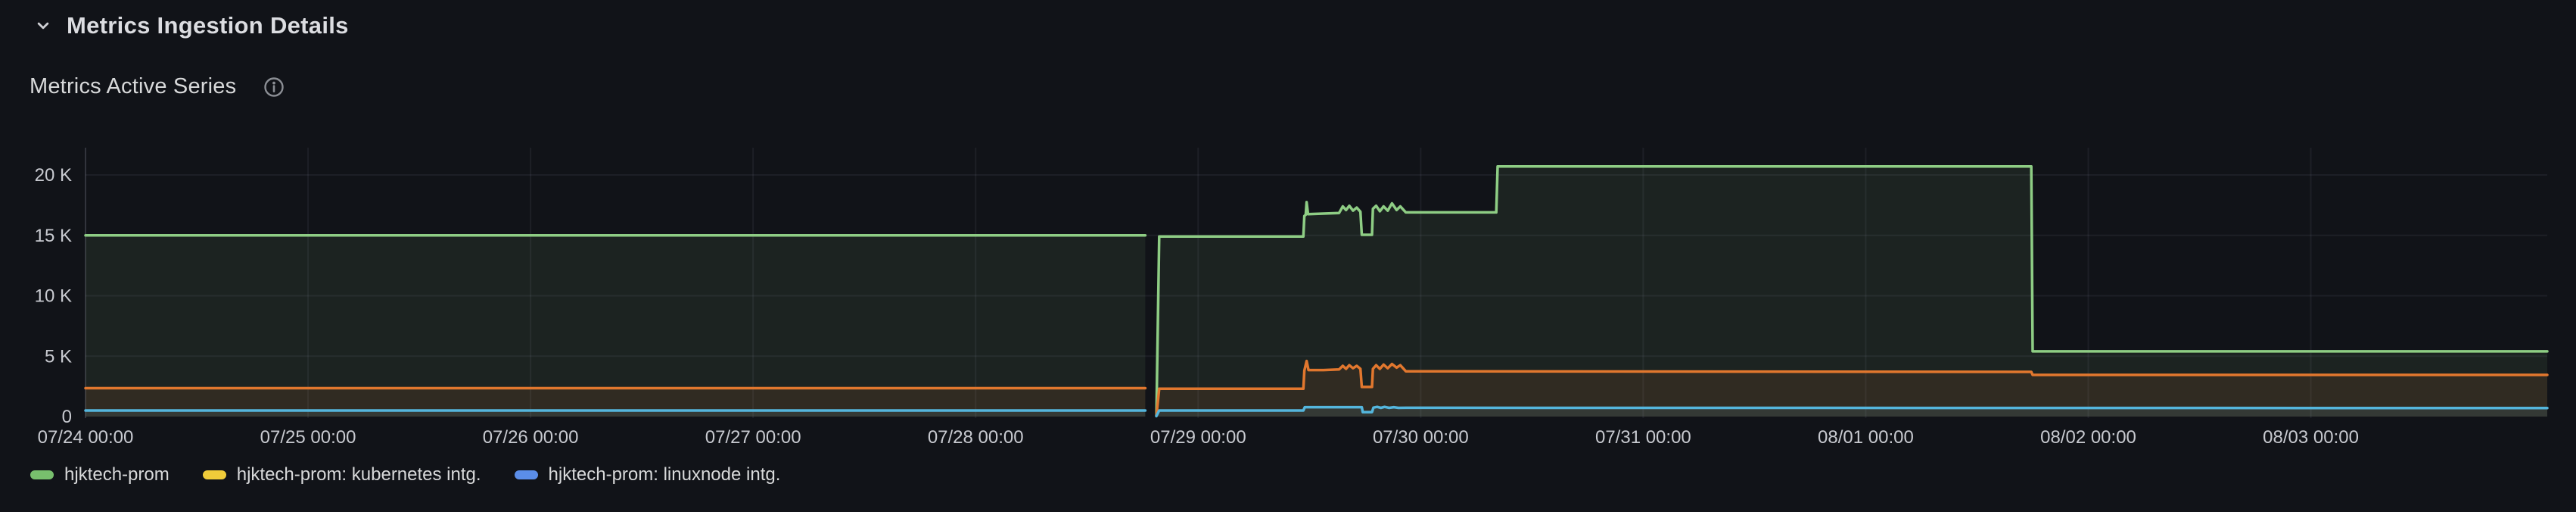 The height and width of the screenshot is (512, 2576). I want to click on x-tick-label: 07/28 00:00, so click(976, 437).